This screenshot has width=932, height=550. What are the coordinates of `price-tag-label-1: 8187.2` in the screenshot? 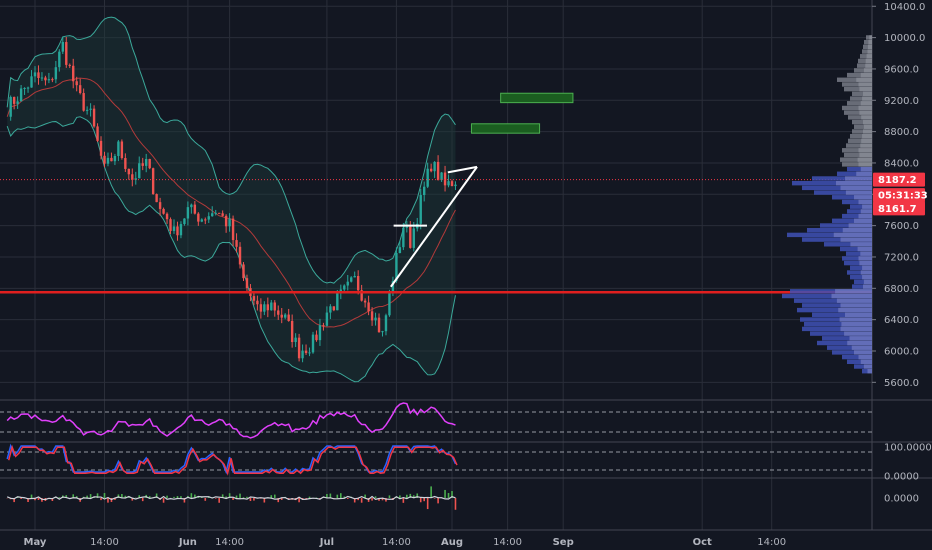 It's located at (897, 180).